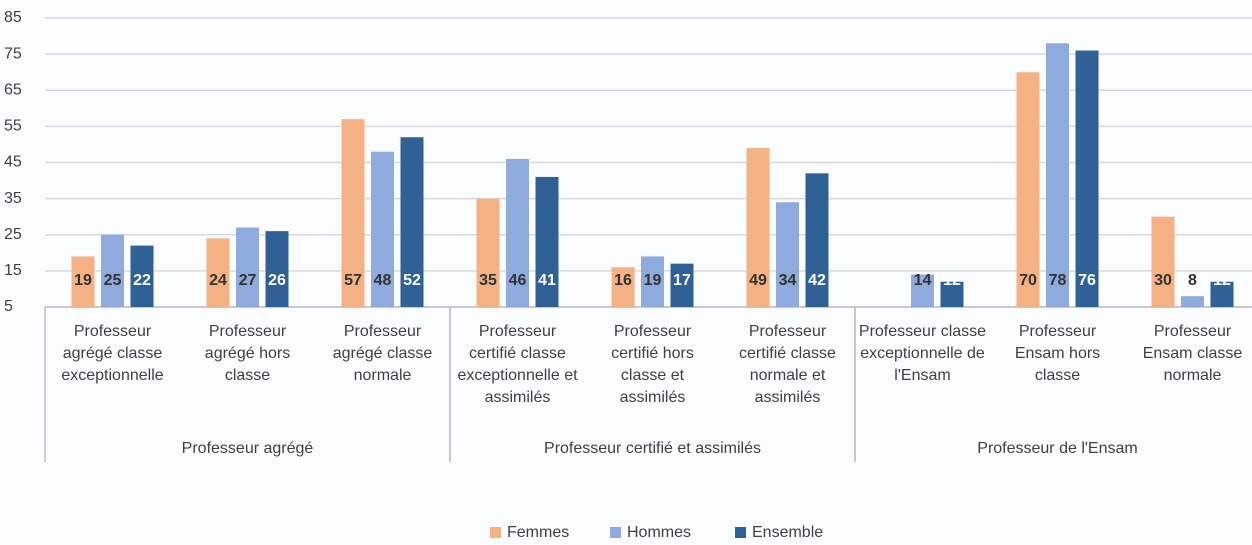 The height and width of the screenshot is (545, 1252). What do you see at coordinates (682, 280) in the screenshot?
I see `data-label: 17` at bounding box center [682, 280].